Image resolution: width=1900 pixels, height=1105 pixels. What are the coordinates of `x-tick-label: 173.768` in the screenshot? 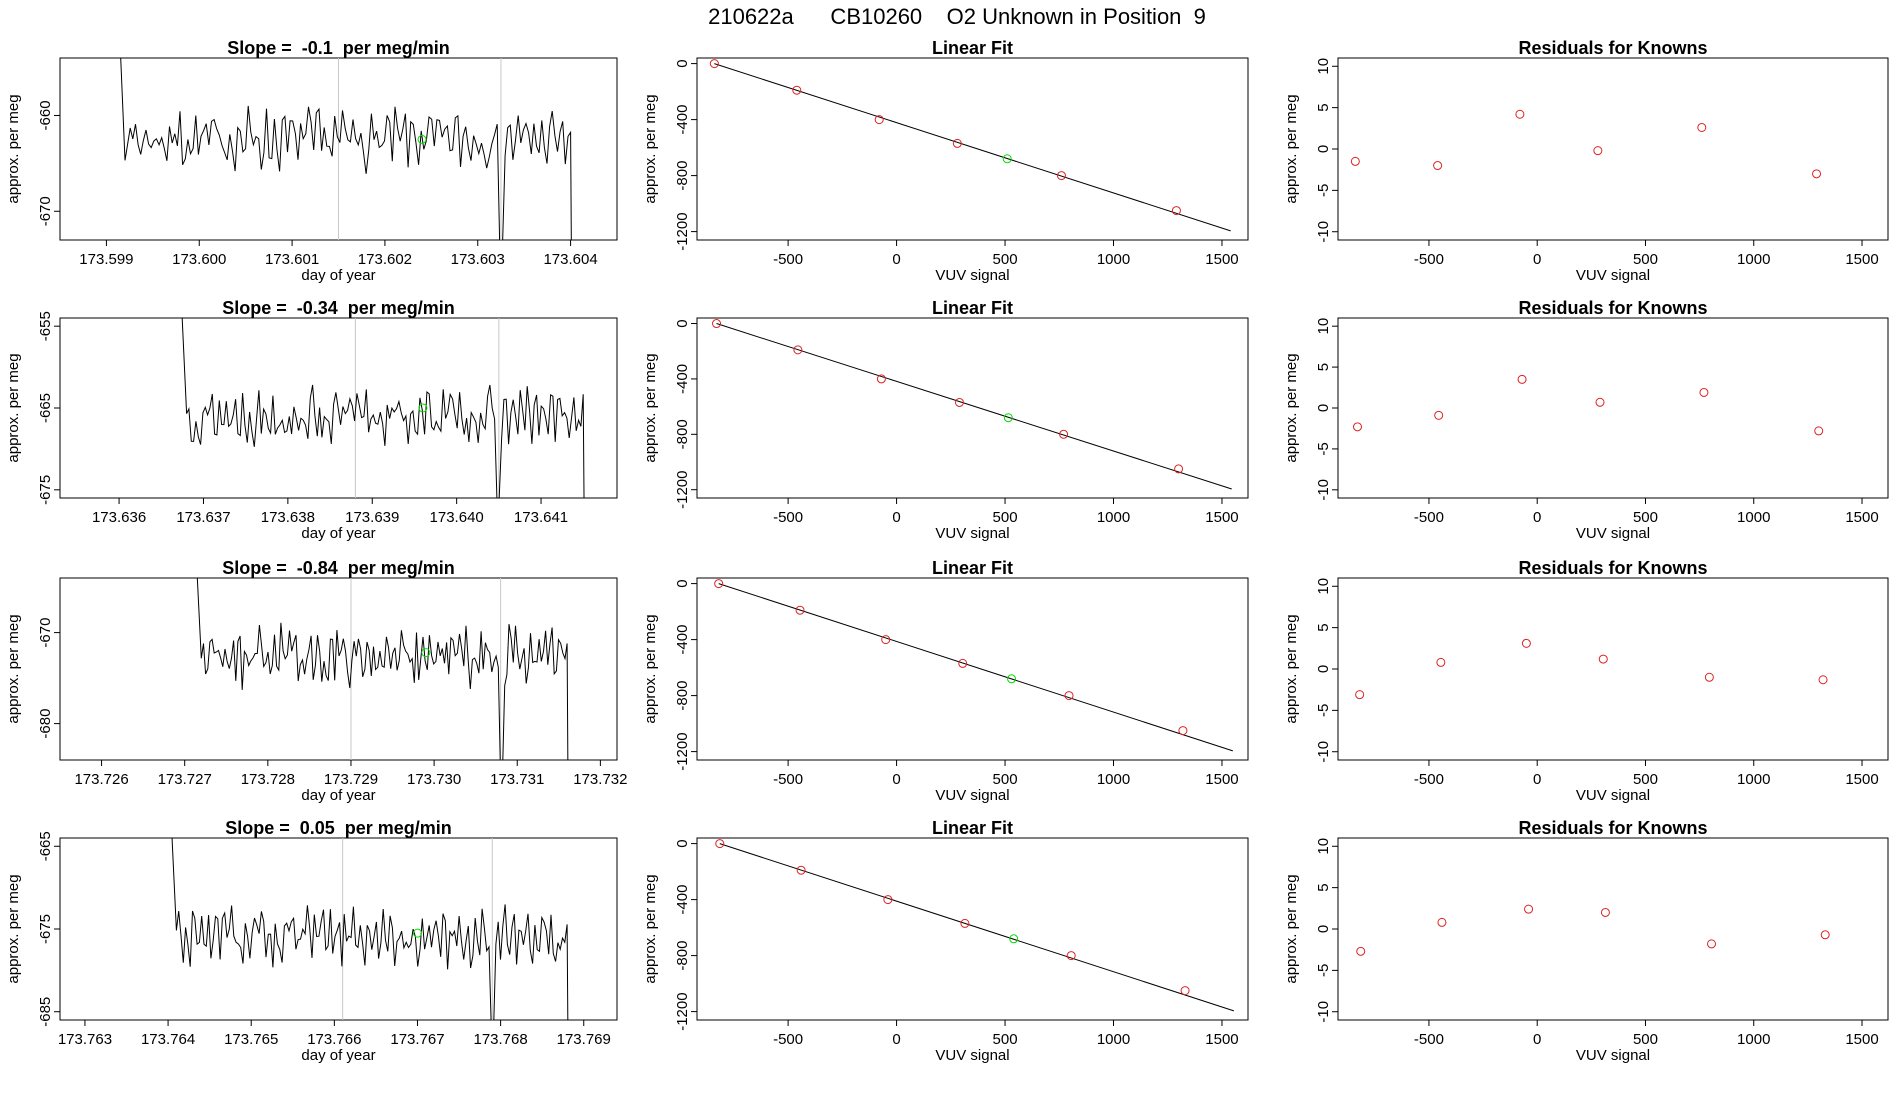 It's located at (500, 1039).